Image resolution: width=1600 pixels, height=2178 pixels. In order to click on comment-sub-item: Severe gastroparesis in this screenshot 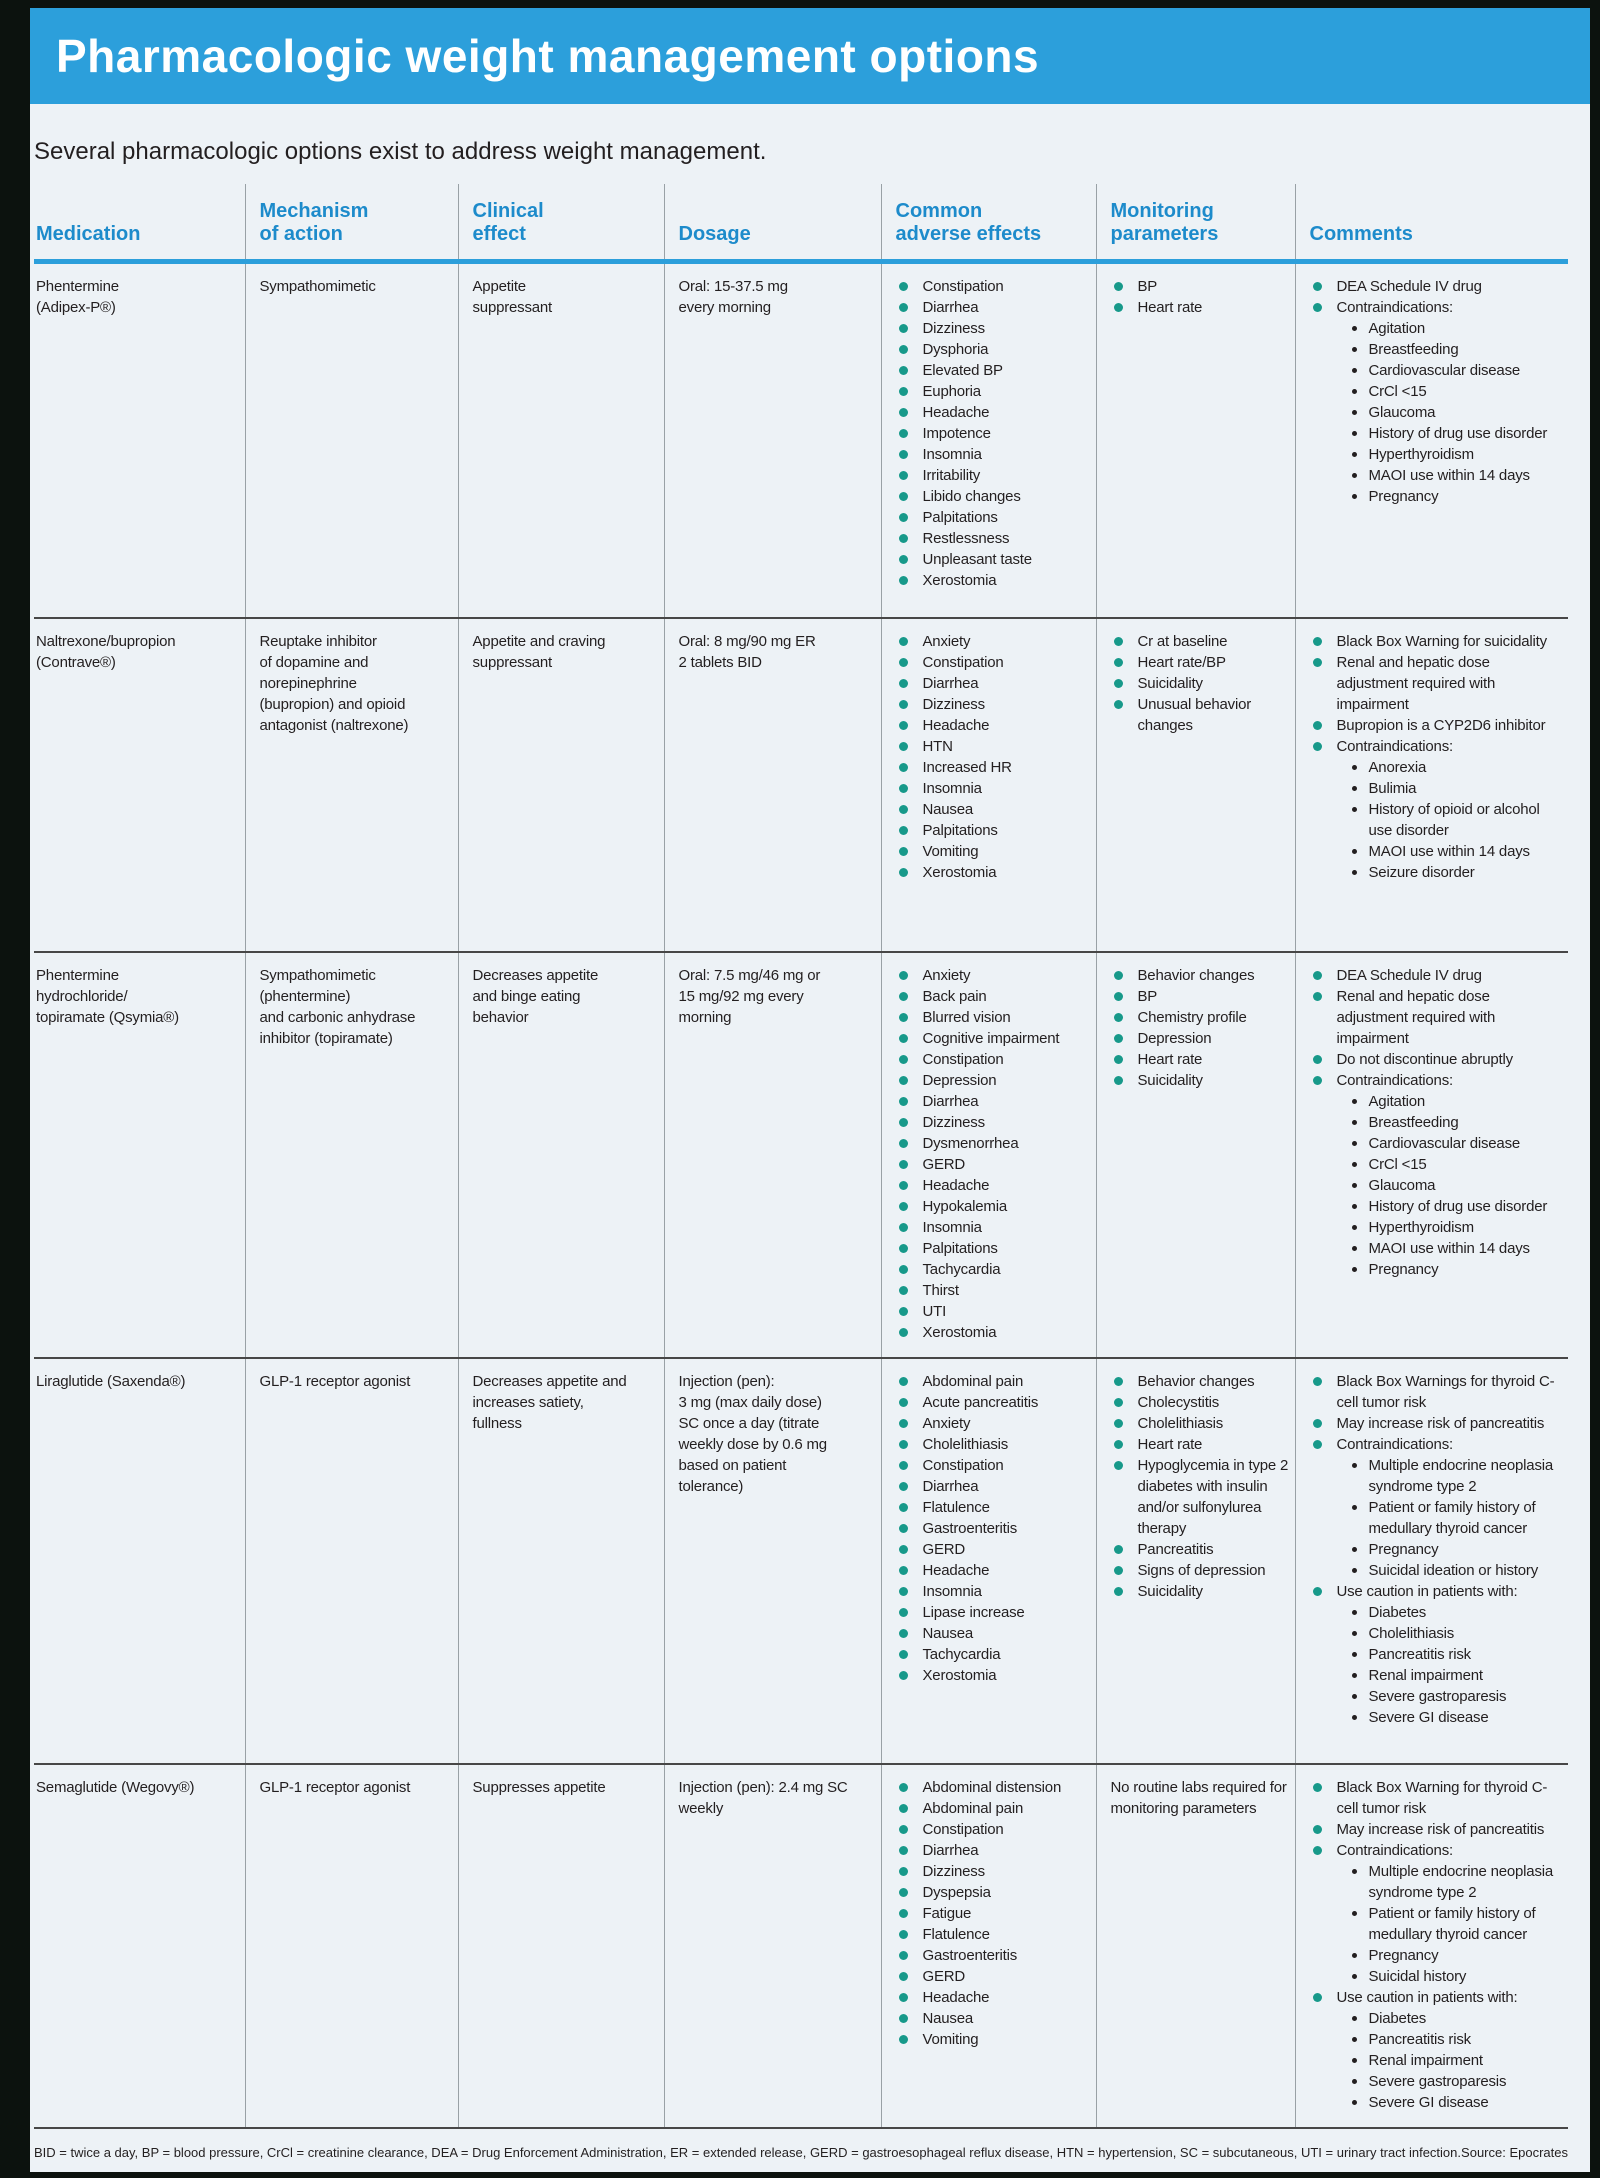, I will do `click(1454, 1696)`.